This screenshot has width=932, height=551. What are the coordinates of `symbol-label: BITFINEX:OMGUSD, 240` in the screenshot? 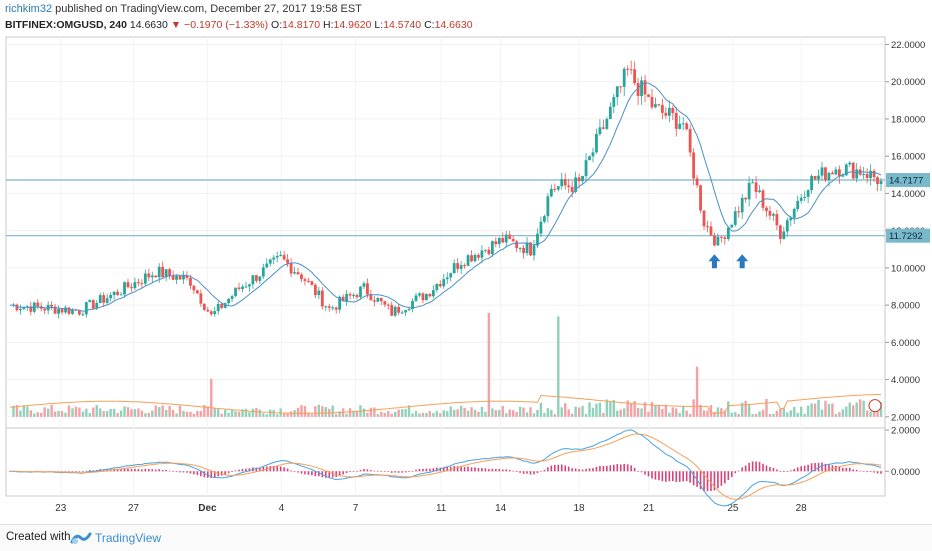 It's located at (66, 25).